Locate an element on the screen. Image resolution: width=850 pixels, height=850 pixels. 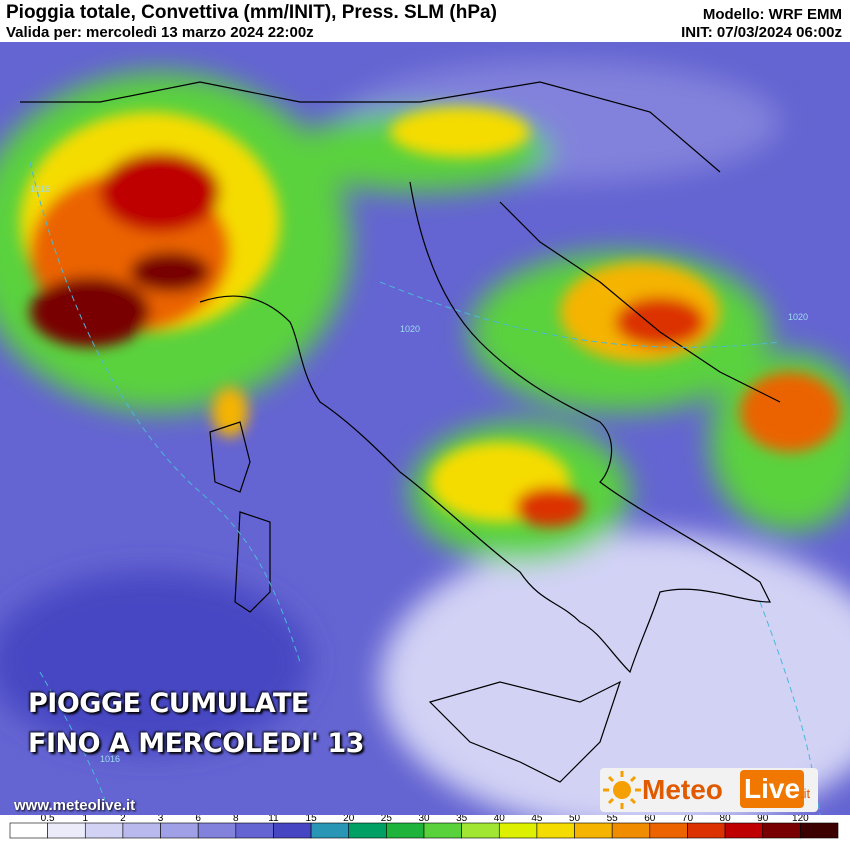
legend-tick-label: 60 is located at coordinates (650, 819).